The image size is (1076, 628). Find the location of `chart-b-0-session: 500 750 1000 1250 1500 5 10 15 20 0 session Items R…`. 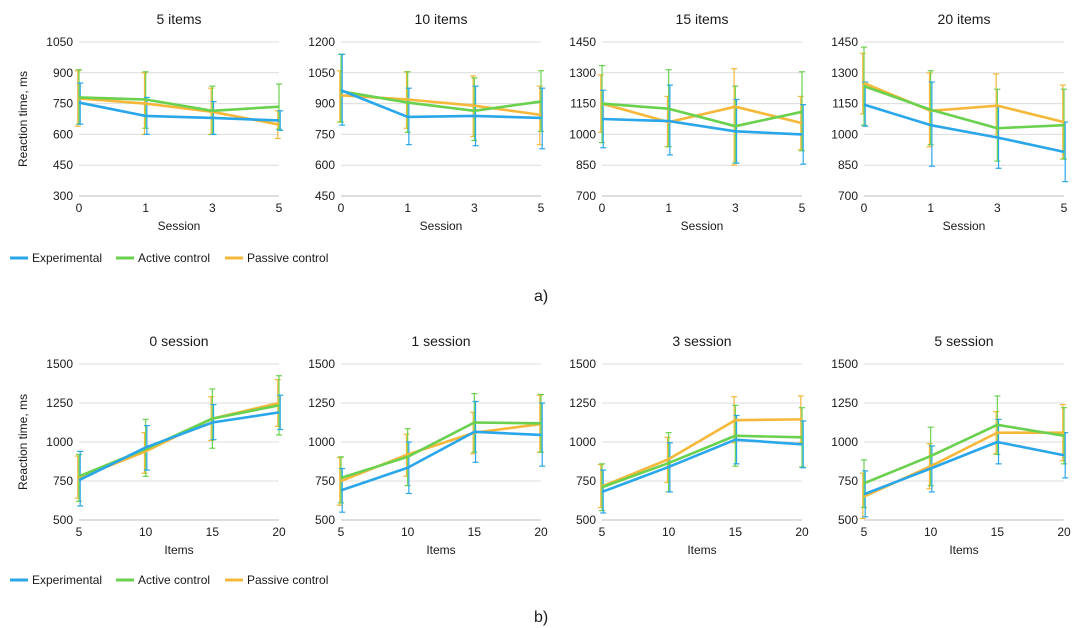

chart-b-0-session: 500 750 1000 1250 1500 5 10 15 20 0 session Items R… is located at coordinates (151, 445).